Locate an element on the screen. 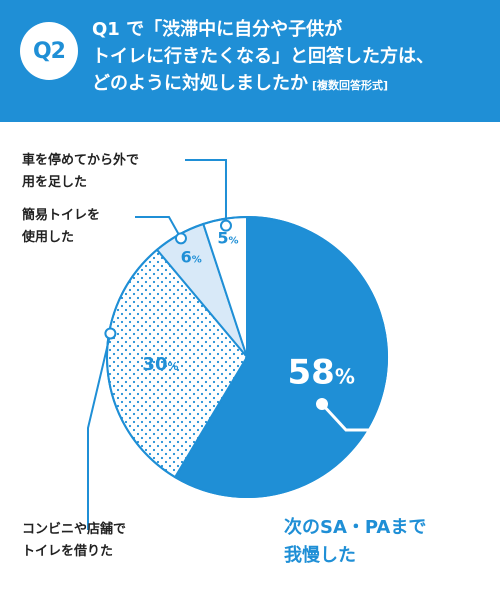 Image resolution: width=500 pixels, height=610 pixels. pct-convenience-store: 30% is located at coordinates (160, 364).